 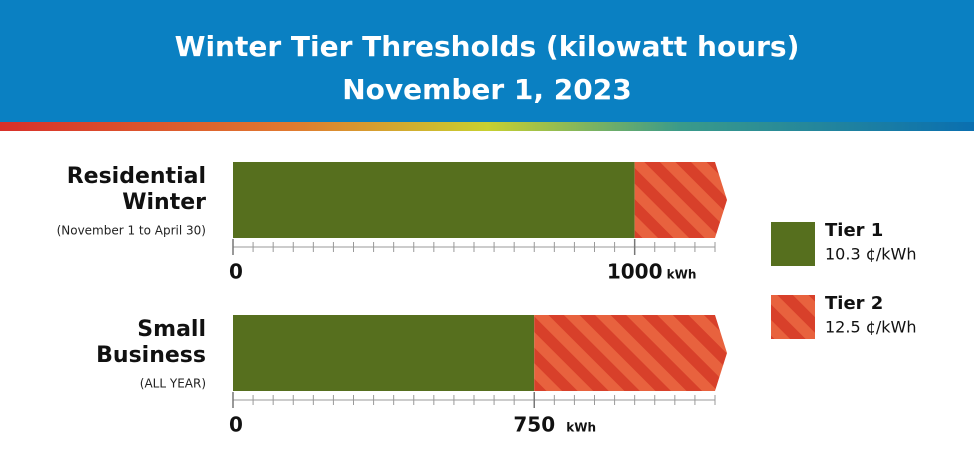 What do you see at coordinates (854, 303) in the screenshot?
I see `legend-label: Tier 2` at bounding box center [854, 303].